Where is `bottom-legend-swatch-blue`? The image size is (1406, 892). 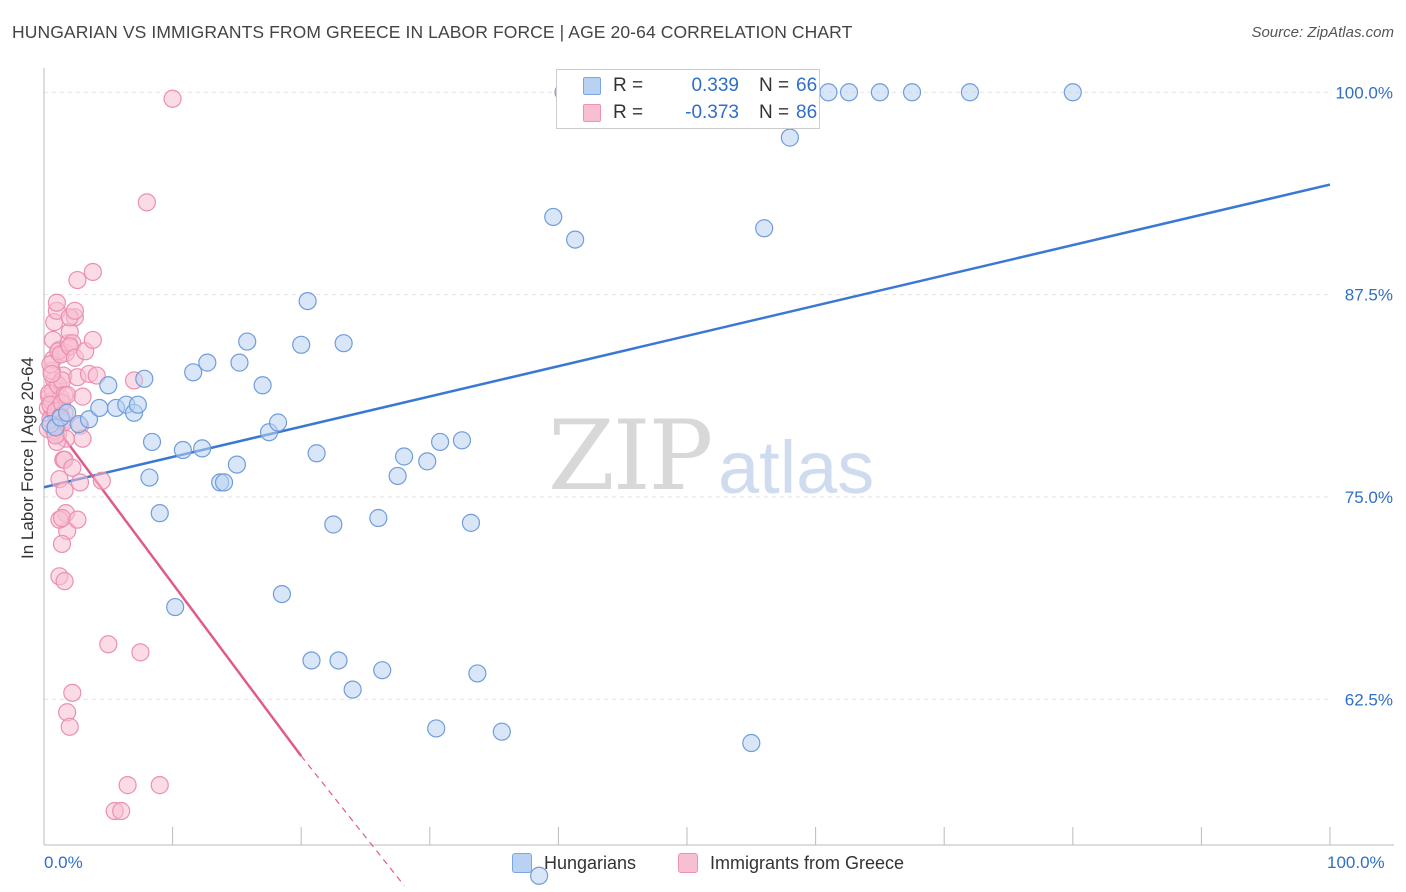 bottom-legend-swatch-blue is located at coordinates (522, 863).